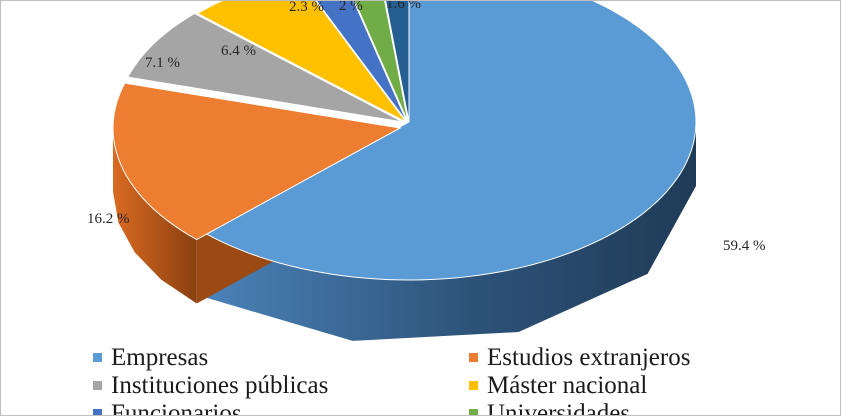  Describe the element at coordinates (155, 216) in the screenshot. I see `pie-slice-estudios-extranjeros-side` at that location.